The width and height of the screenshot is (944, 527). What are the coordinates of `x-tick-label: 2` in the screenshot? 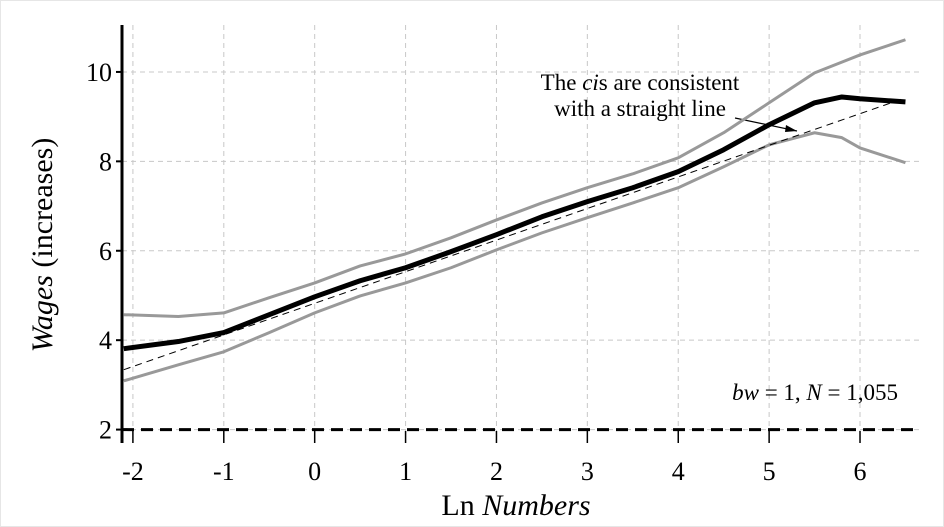 It's located at (496, 471).